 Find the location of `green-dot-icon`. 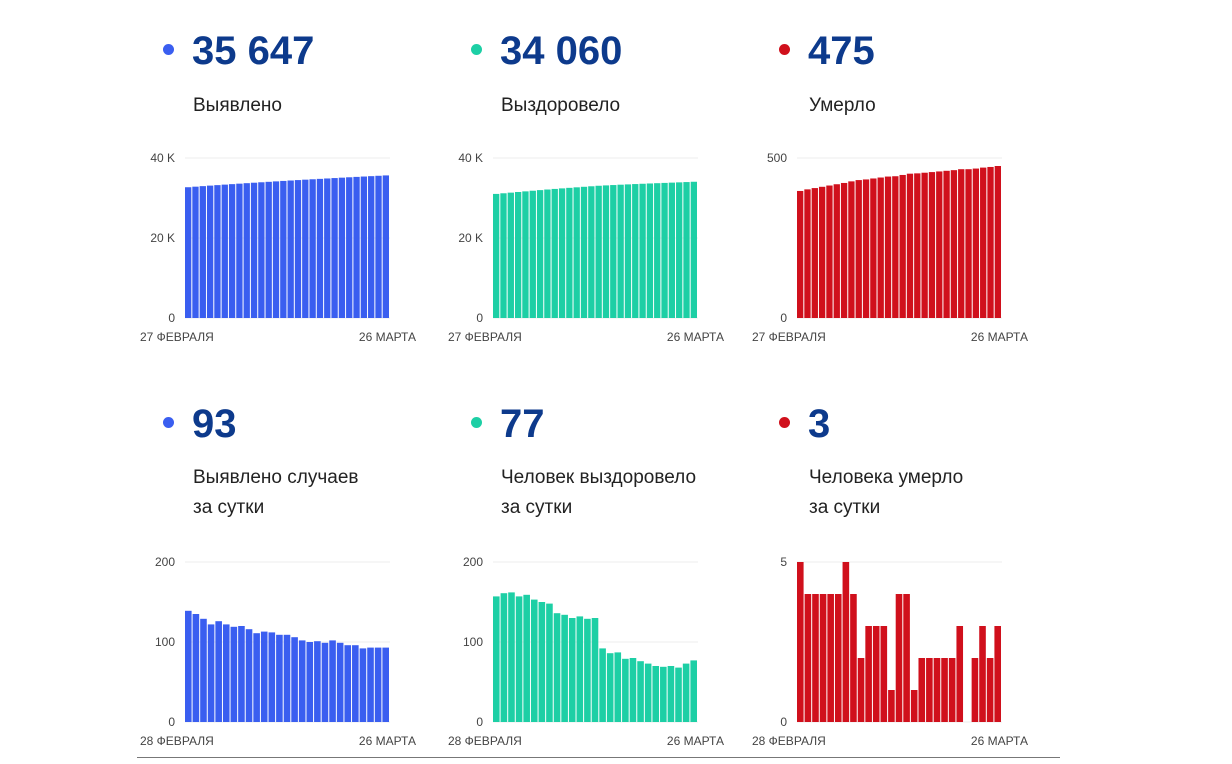

green-dot-icon is located at coordinates (476, 422).